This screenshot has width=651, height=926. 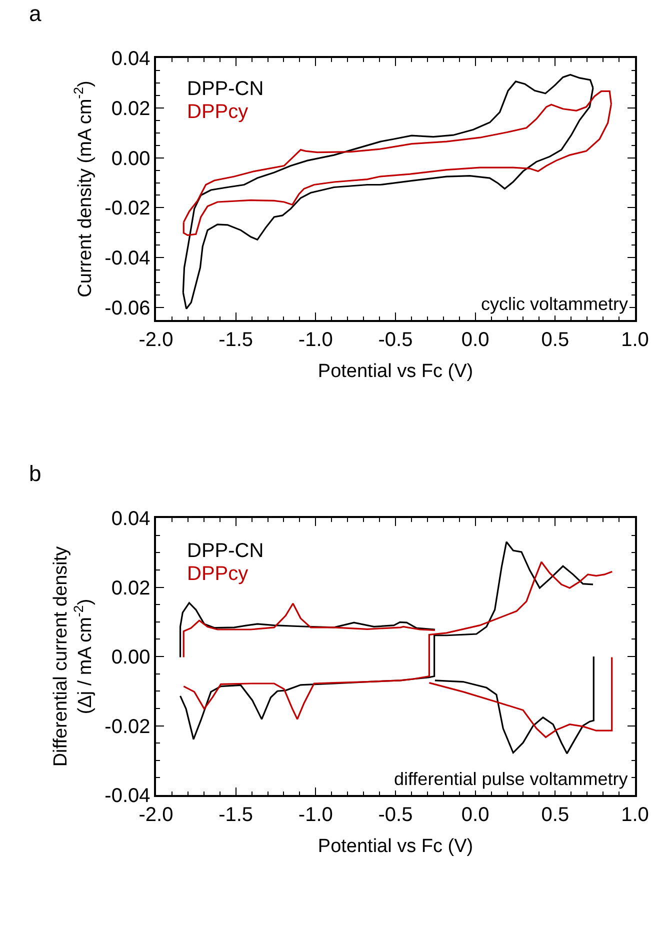 I want to click on chart-title: a, so click(x=35, y=13).